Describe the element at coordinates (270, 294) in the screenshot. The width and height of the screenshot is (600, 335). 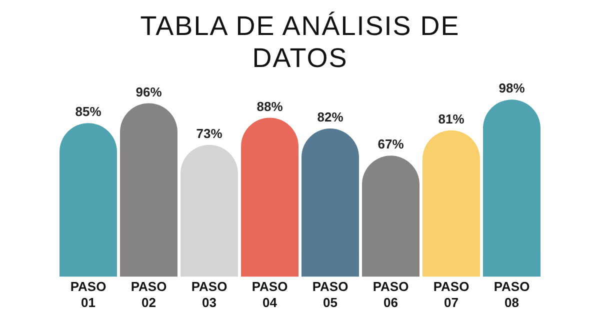
I see `x-tick-label: PASO 04` at that location.